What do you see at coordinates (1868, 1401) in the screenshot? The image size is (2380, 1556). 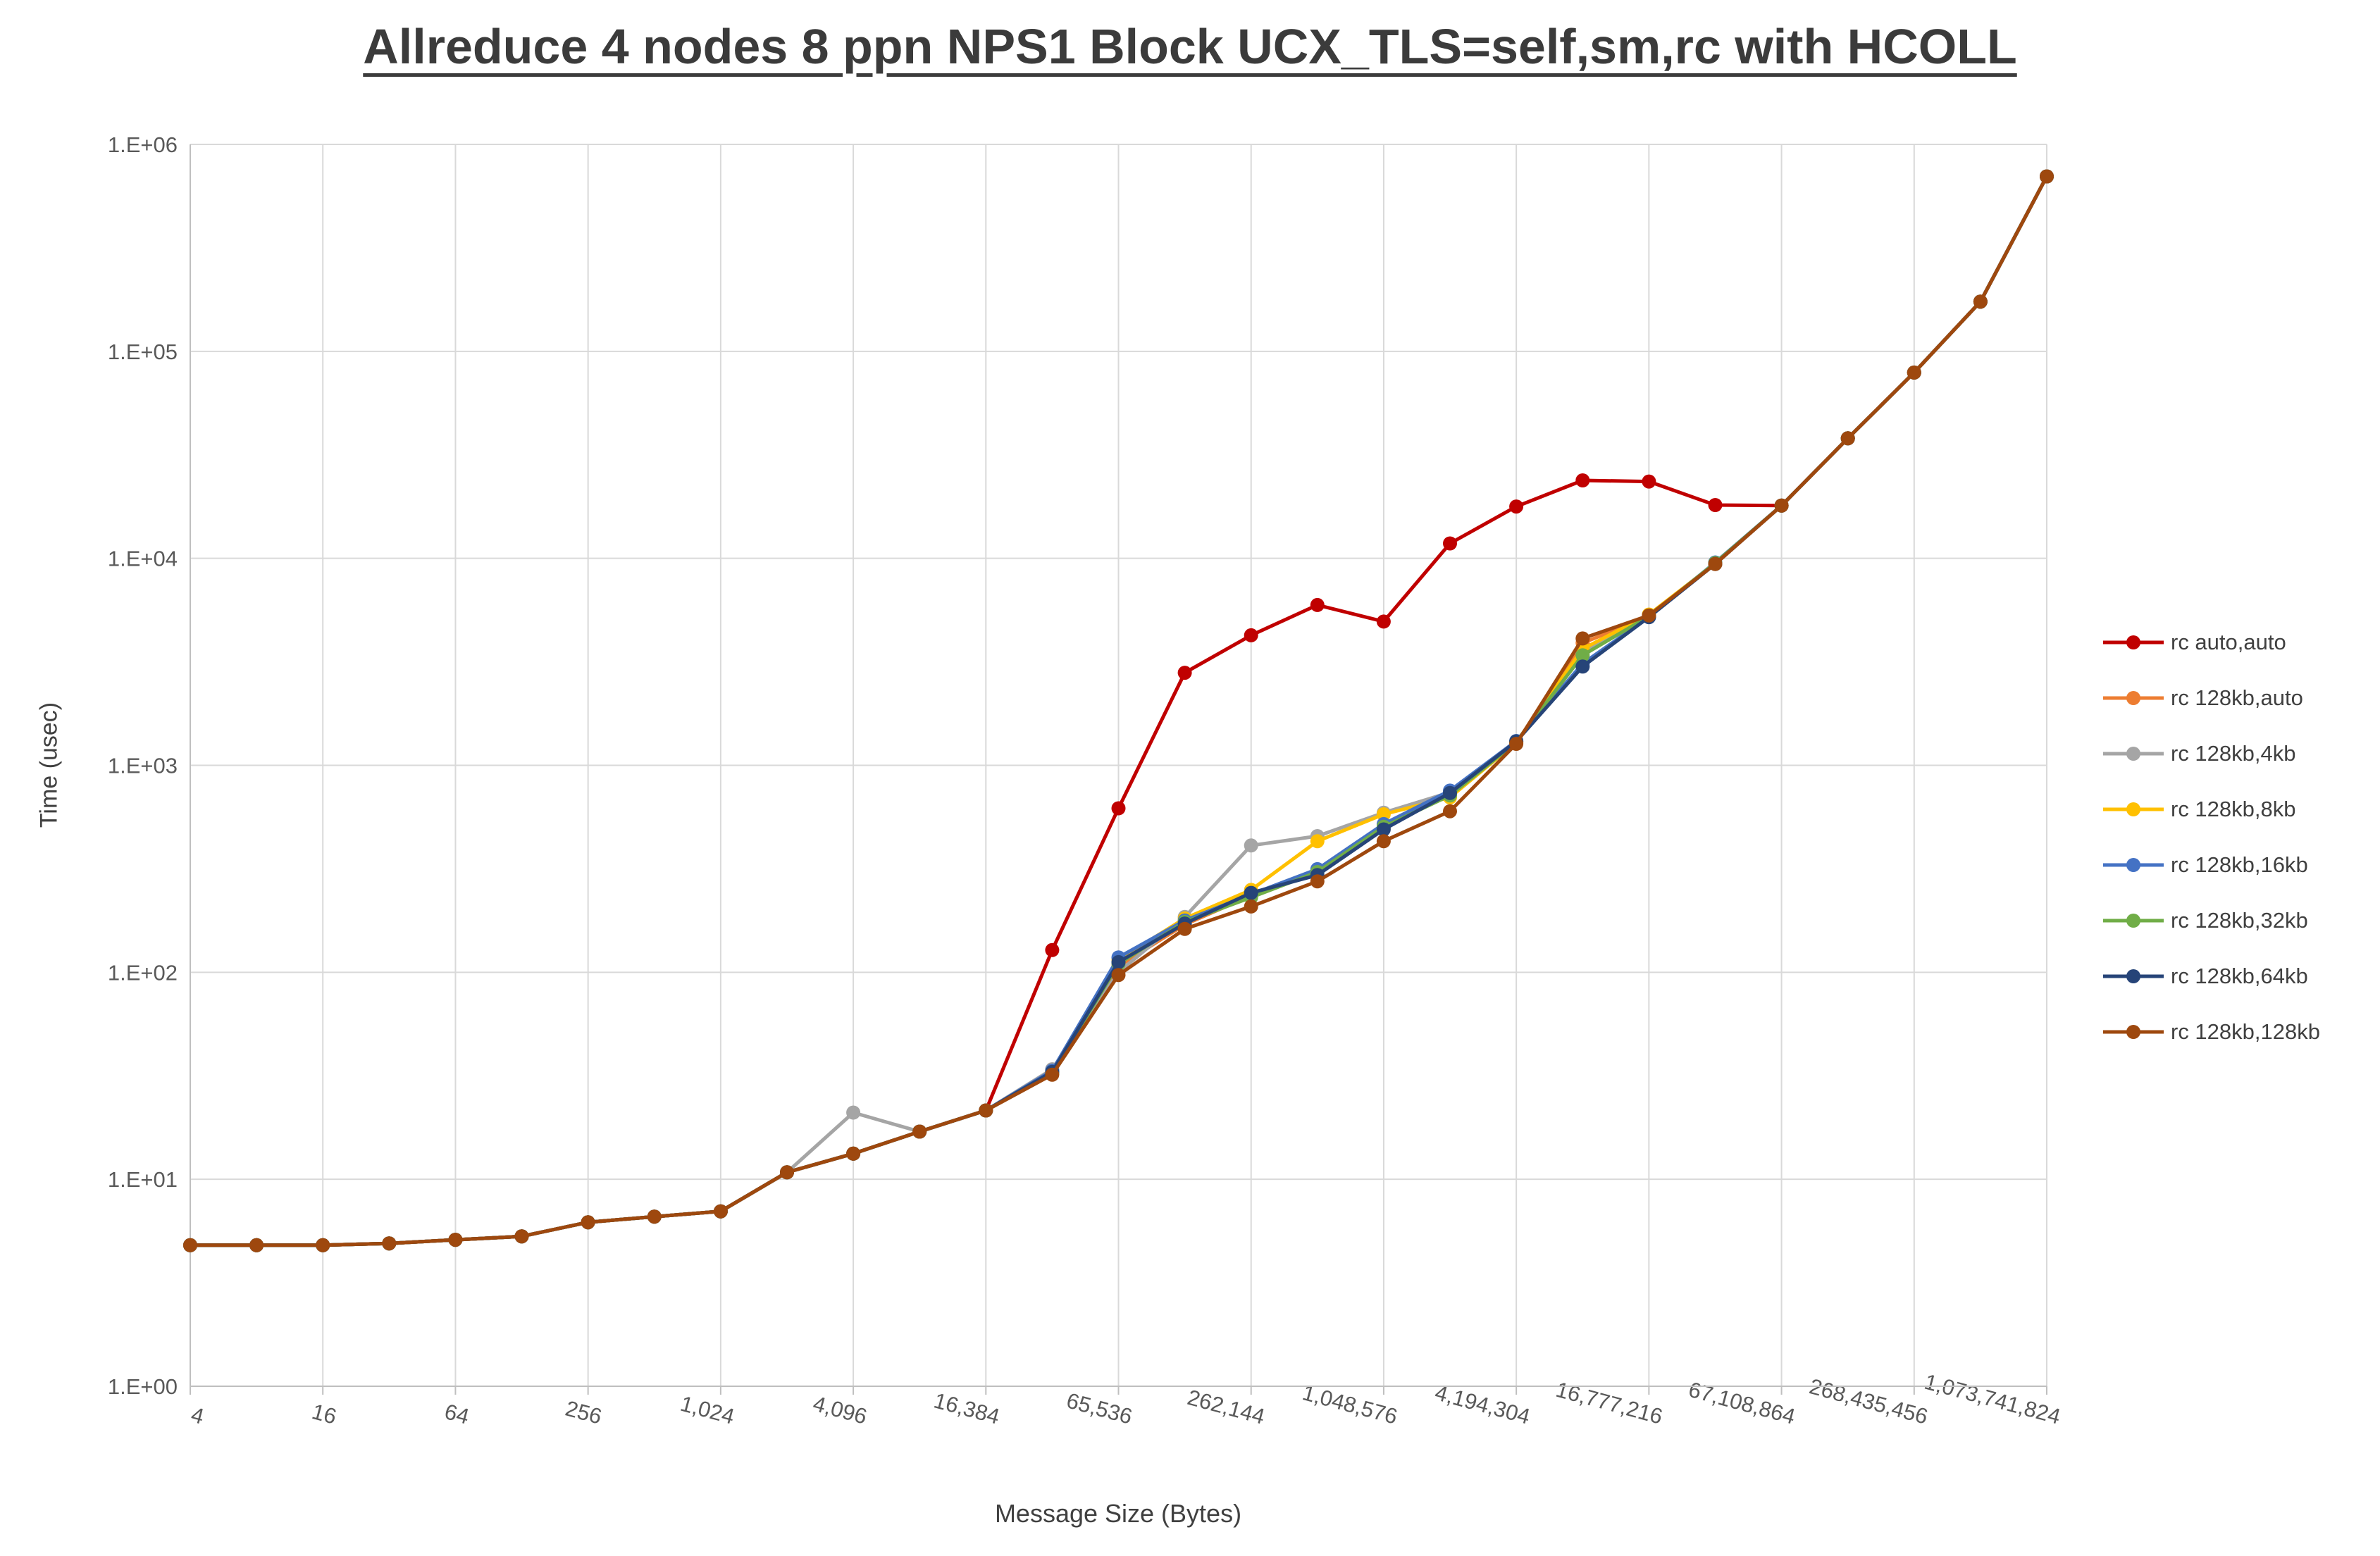 I see `x-tick-label: 268,435,456` at bounding box center [1868, 1401].